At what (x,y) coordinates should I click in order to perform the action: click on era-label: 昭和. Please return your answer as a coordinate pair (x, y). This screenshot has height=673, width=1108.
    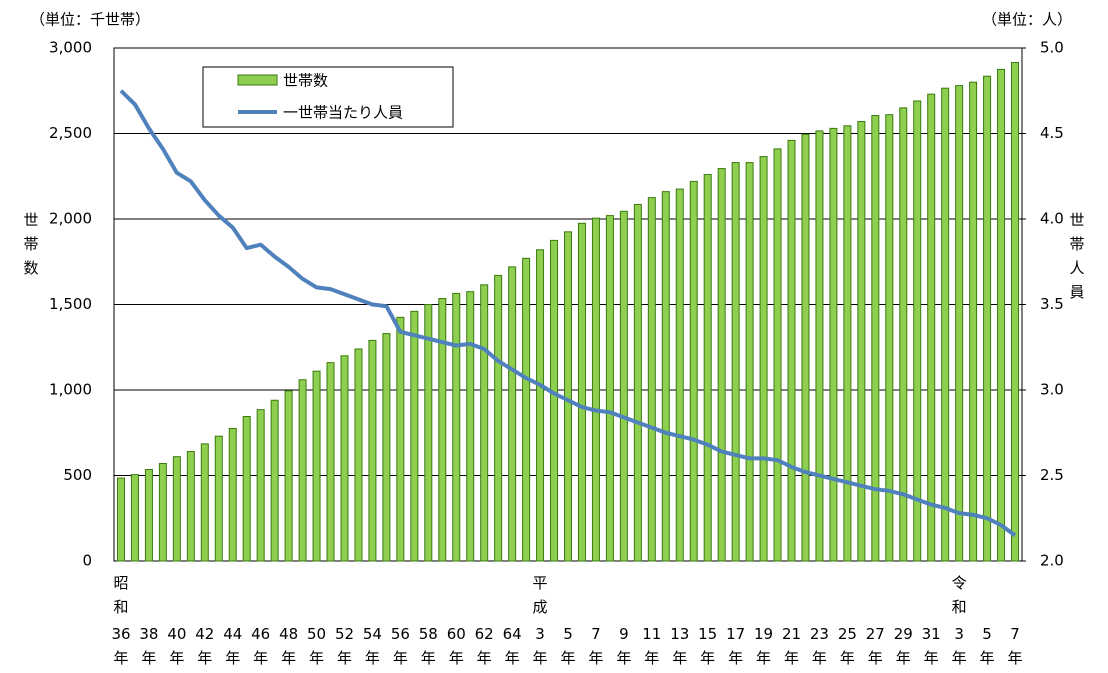
    Looking at the image, I should click on (121, 595).